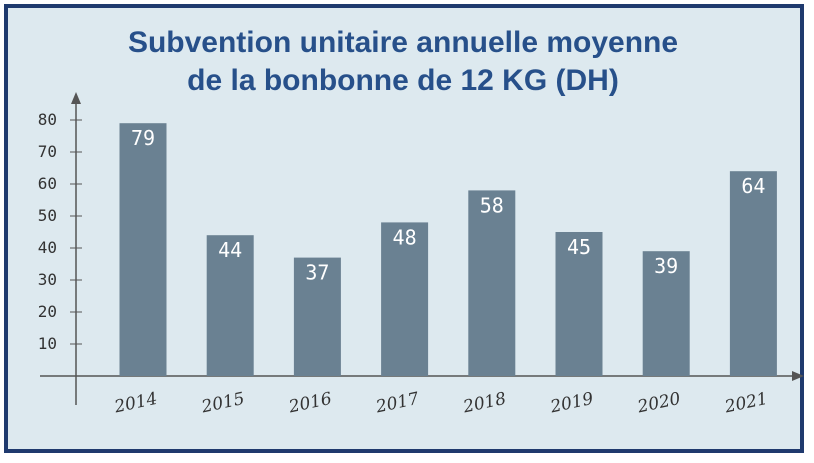 This screenshot has height=463, width=814. What do you see at coordinates (230, 250) in the screenshot?
I see `bar-value-label: 44` at bounding box center [230, 250].